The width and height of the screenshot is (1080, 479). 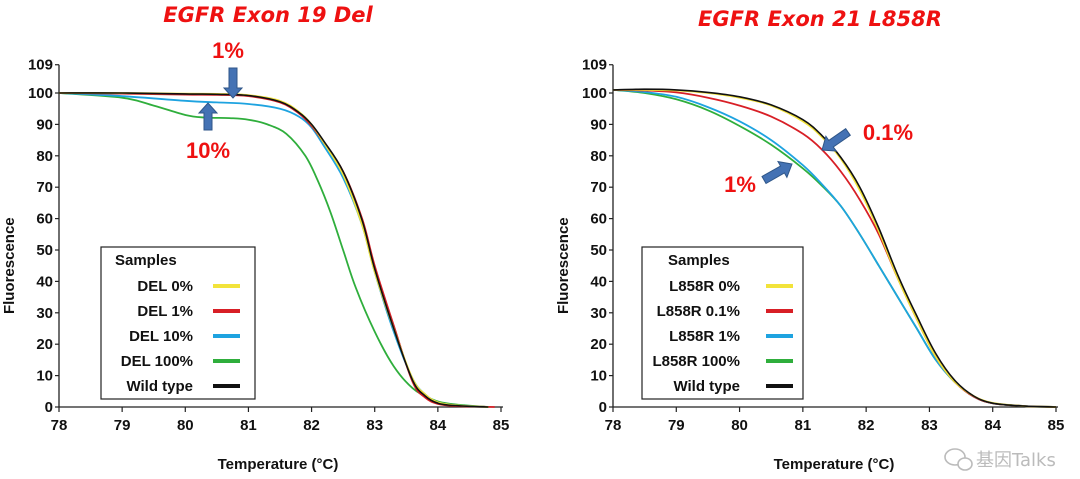 I want to click on legend-label: L858R 100%, so click(x=696, y=361).